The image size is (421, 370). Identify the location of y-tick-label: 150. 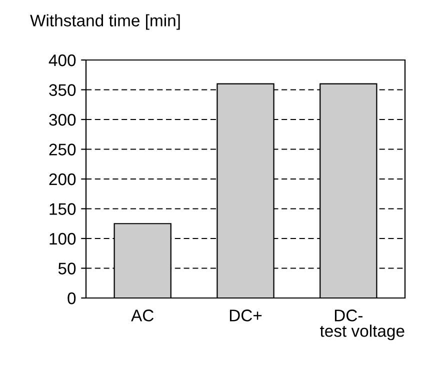
(63, 209).